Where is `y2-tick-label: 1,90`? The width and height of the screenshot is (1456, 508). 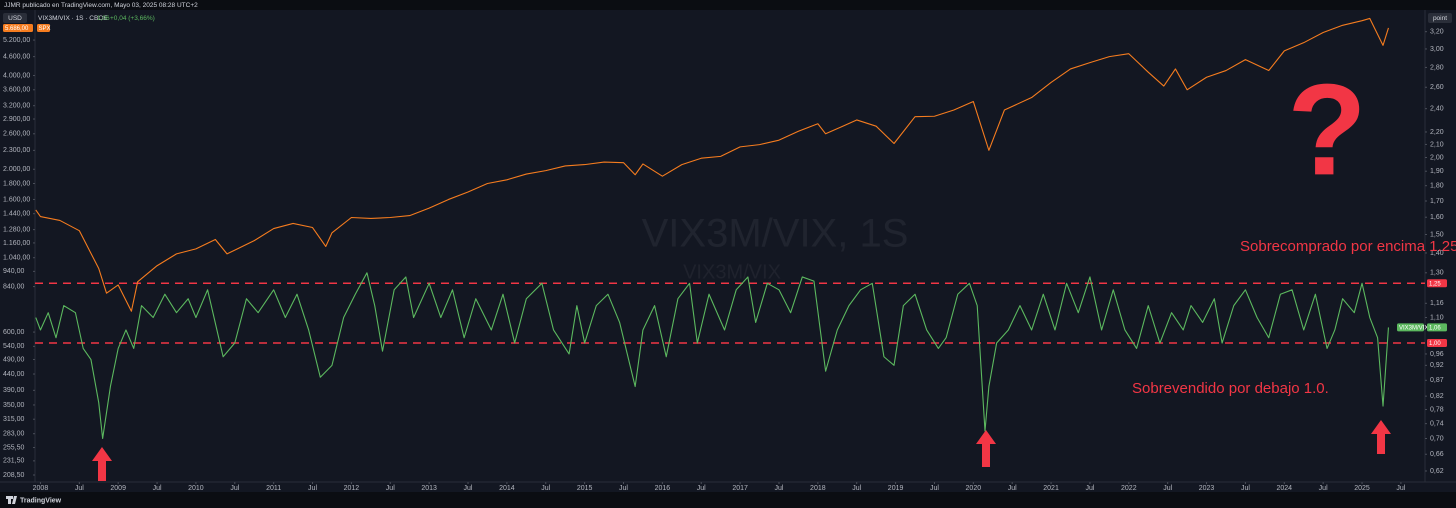
y2-tick-label: 1,90 is located at coordinates (1437, 171).